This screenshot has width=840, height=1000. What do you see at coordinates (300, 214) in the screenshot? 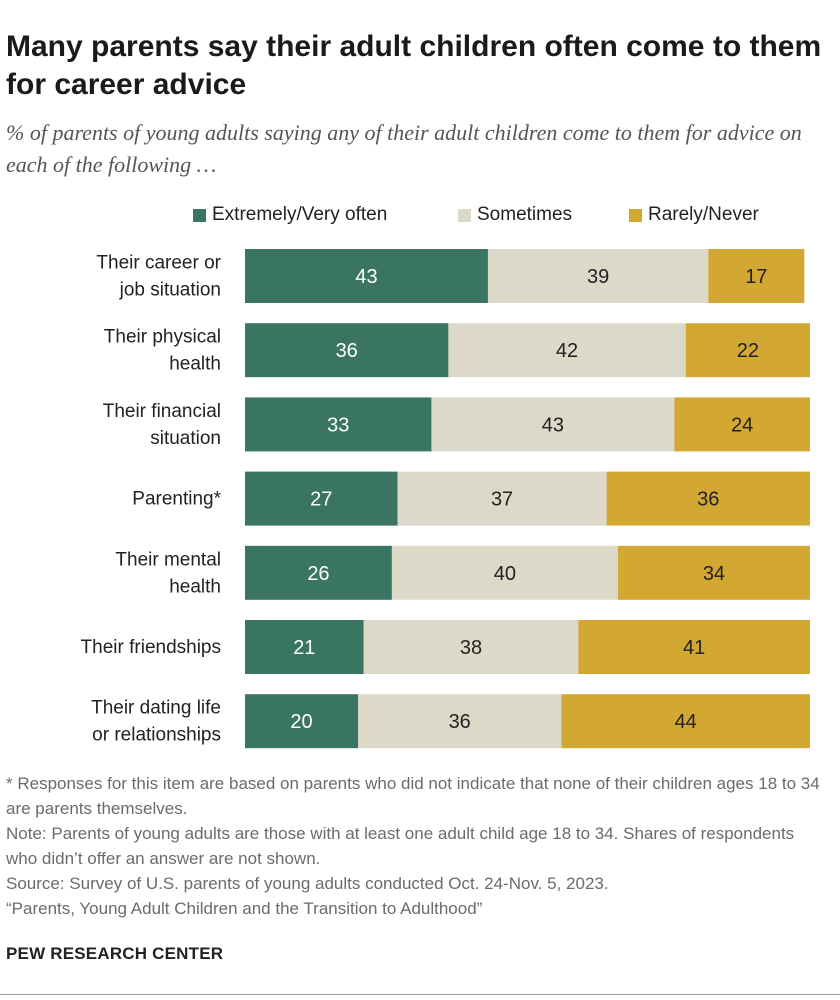
I see `legend-label-often: Extremely/Very often` at bounding box center [300, 214].